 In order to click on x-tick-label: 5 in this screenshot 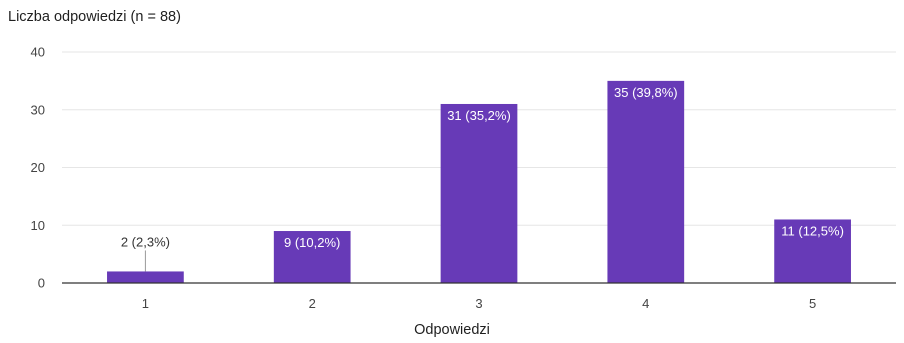, I will do `click(812, 303)`.